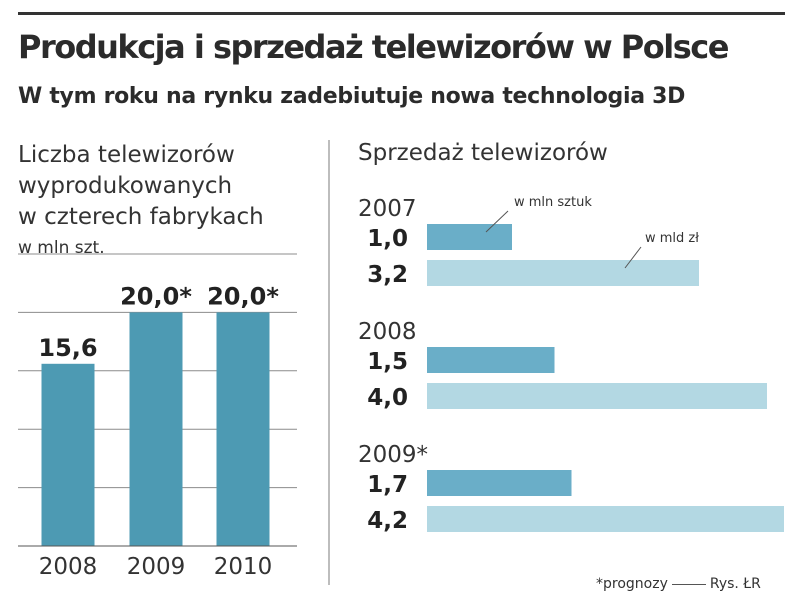 This screenshot has width=805, height=612. What do you see at coordinates (387, 332) in the screenshot?
I see `sales-year-label-1: 2008` at bounding box center [387, 332].